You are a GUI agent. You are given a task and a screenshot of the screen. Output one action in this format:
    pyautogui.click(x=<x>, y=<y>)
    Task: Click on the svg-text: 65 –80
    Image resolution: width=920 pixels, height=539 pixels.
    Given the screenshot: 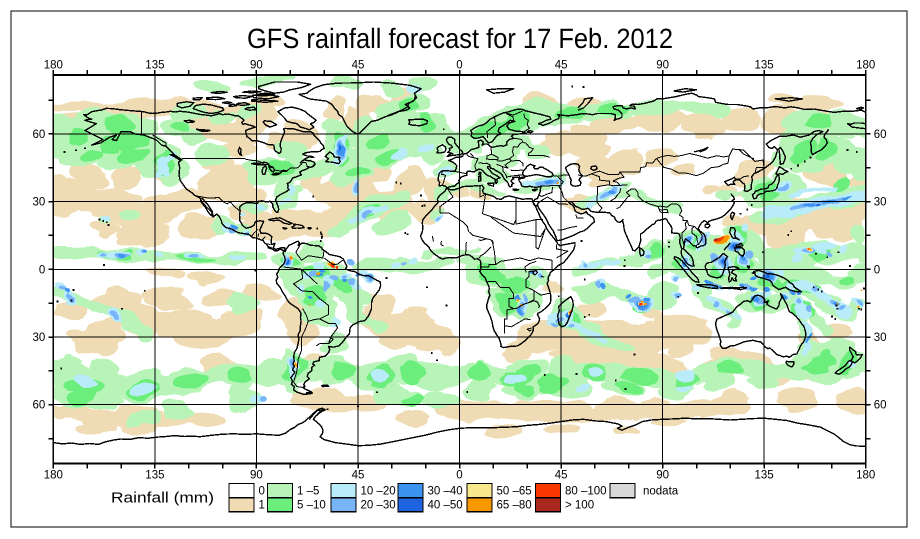 What is the action you would take?
    pyautogui.click(x=514, y=506)
    